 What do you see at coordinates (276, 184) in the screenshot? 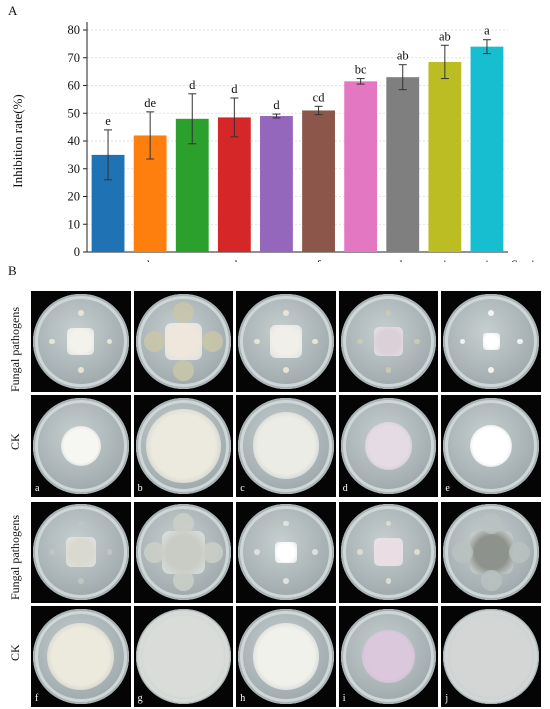
I see `bar-e` at bounding box center [276, 184].